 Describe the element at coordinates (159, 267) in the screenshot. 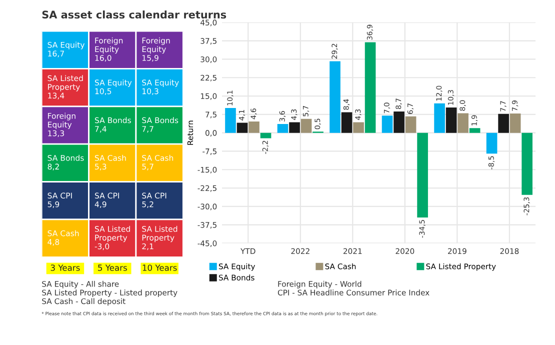

I see `text: 10 Years` at that location.